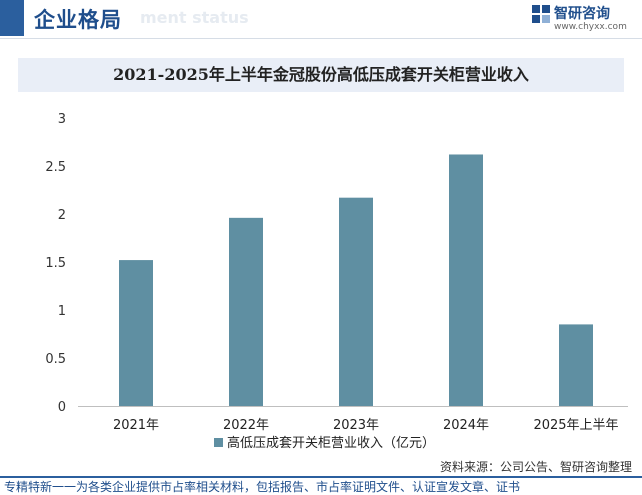  I want to click on header-divider, so click(321, 38).